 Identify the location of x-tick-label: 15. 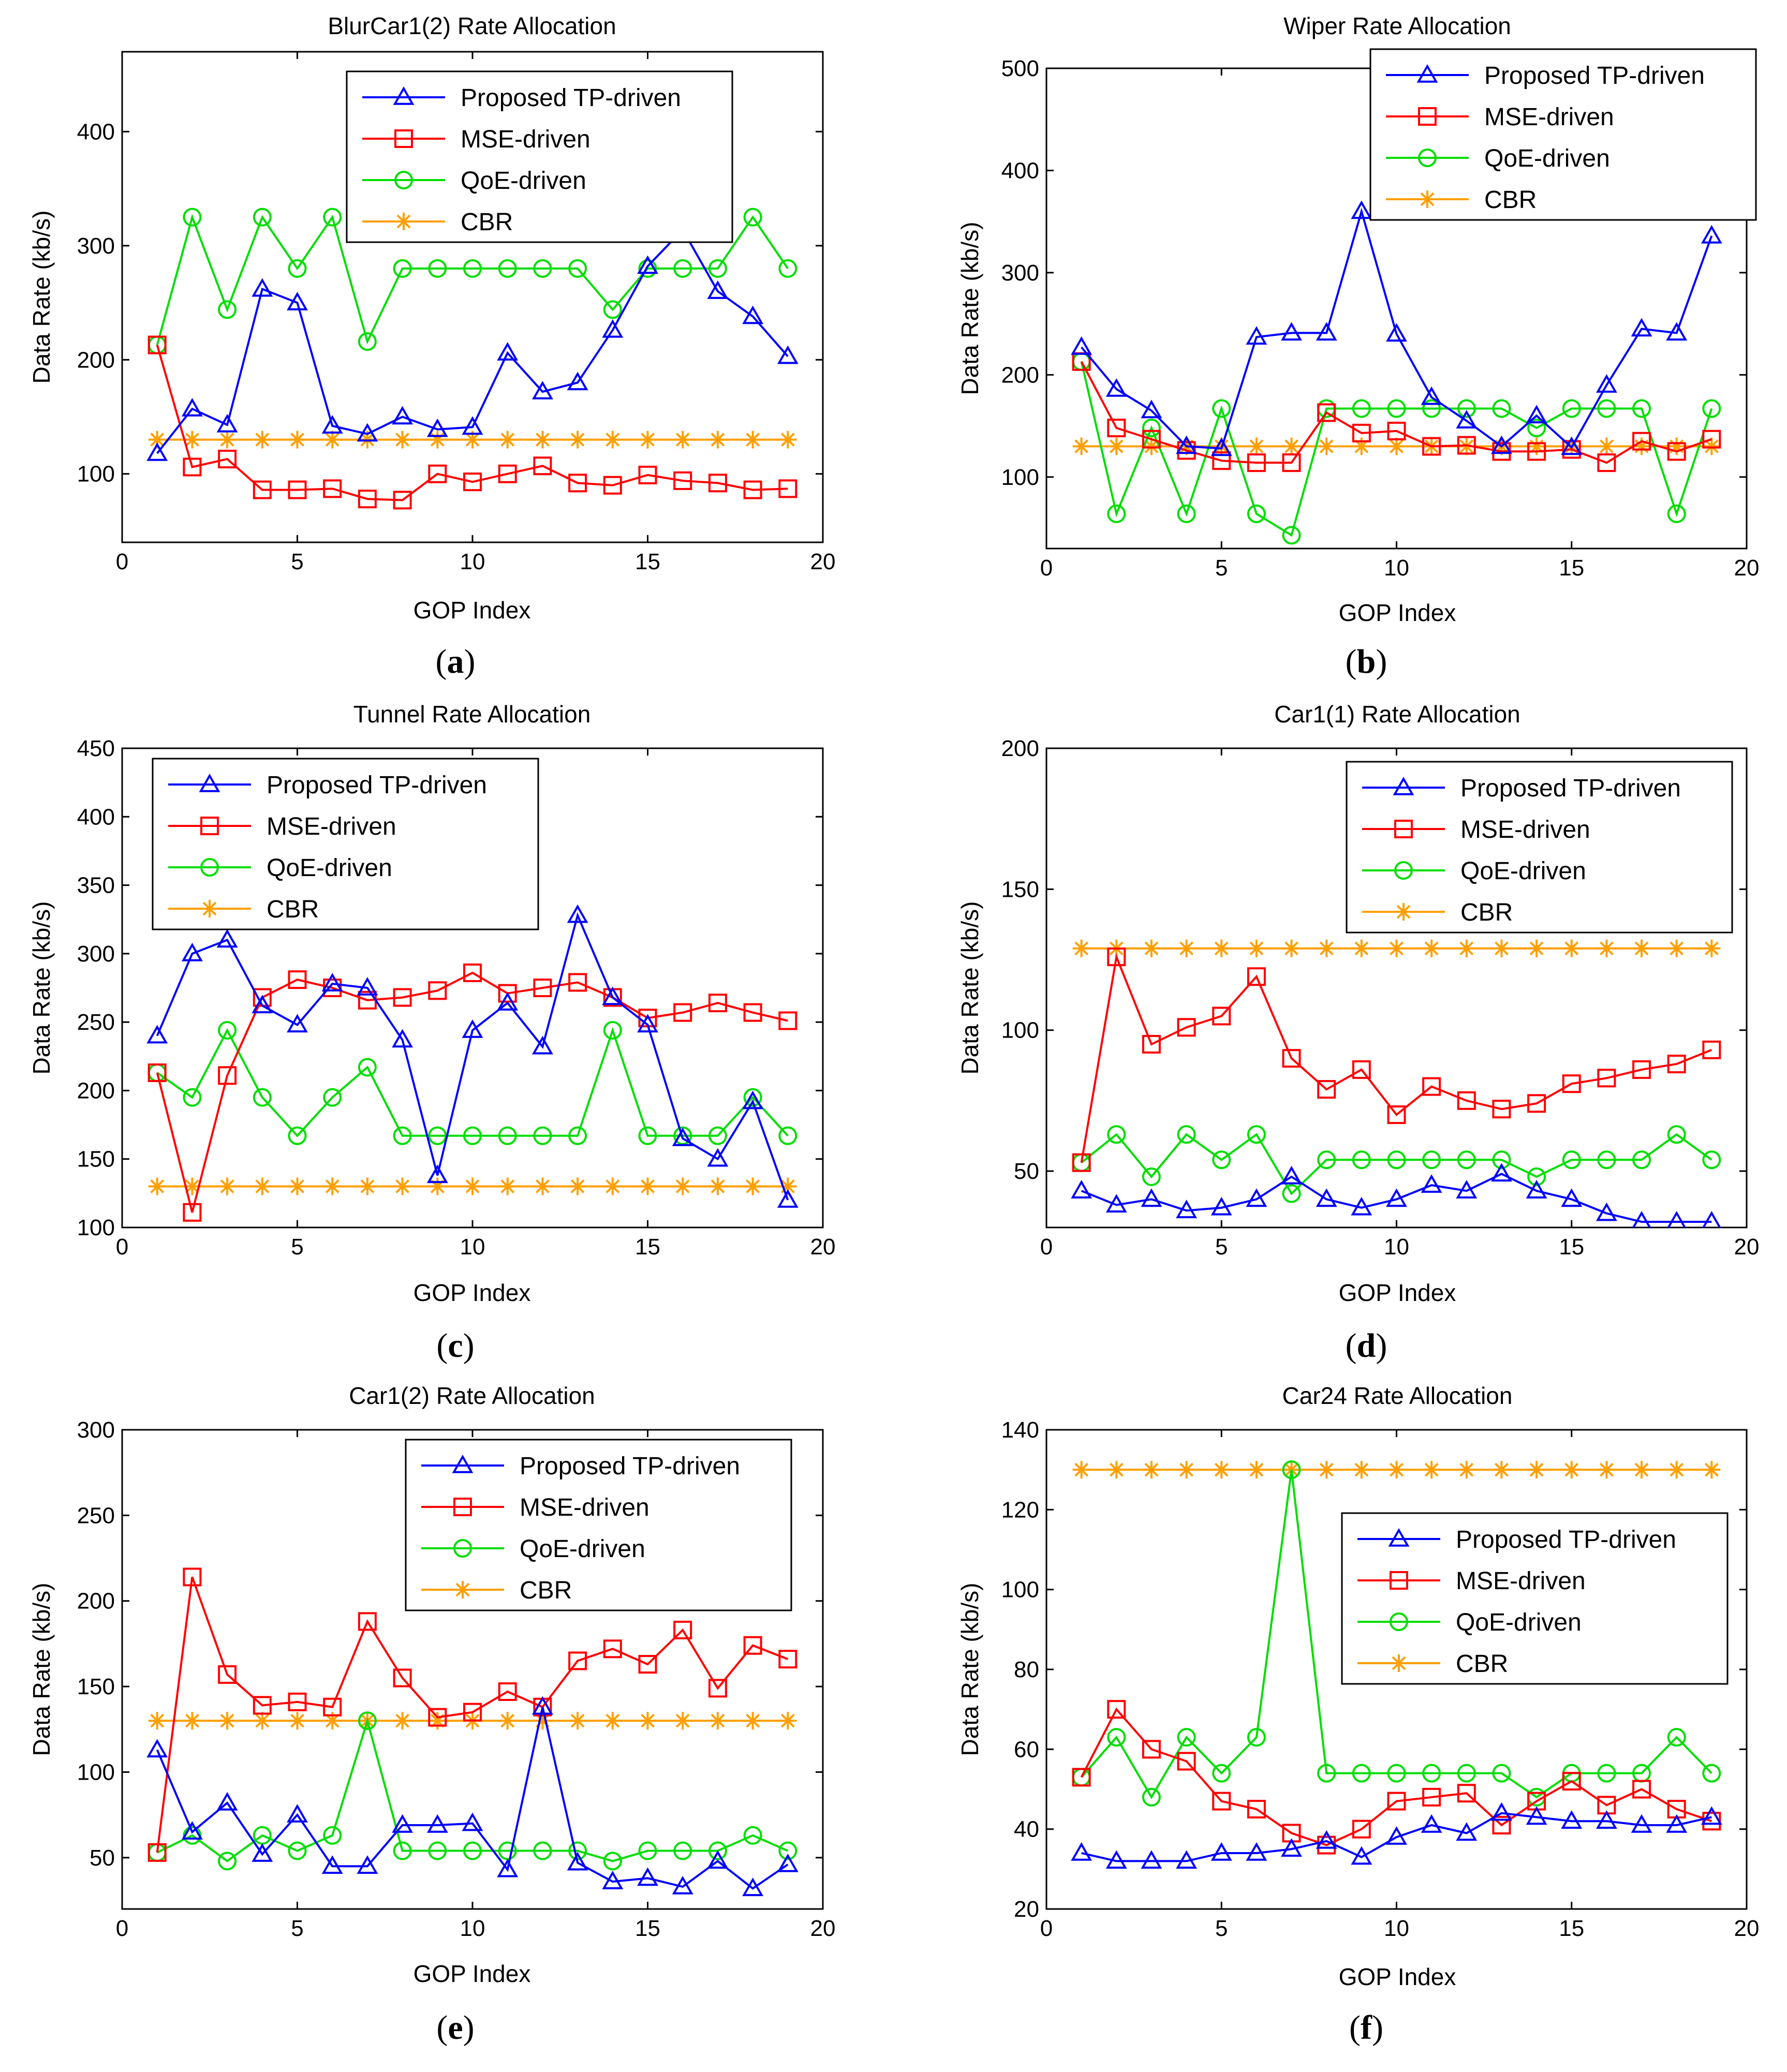
(647, 1928).